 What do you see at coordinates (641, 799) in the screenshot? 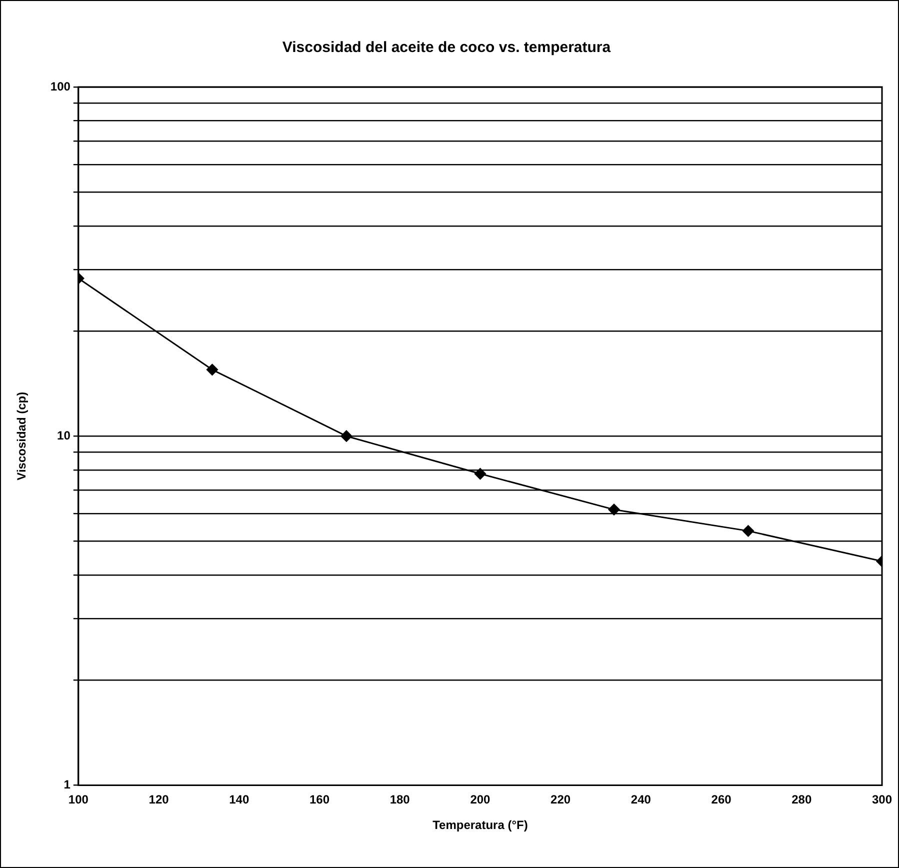
I see `x-tick-label: 240` at bounding box center [641, 799].